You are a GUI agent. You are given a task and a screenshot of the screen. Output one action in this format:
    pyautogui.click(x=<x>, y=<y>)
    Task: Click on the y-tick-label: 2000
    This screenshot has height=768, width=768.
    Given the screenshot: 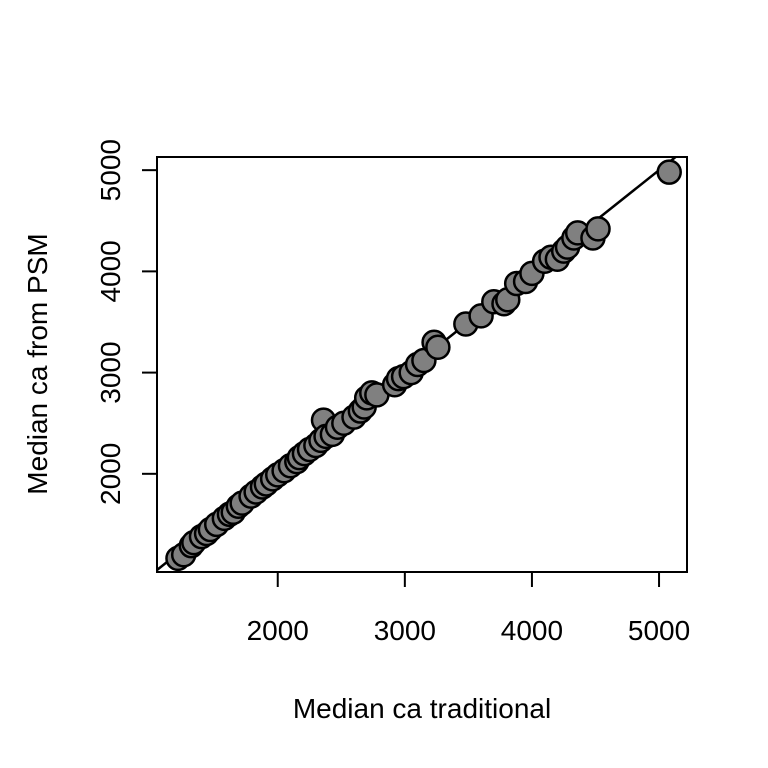 What is the action you would take?
    pyautogui.click(x=110, y=474)
    